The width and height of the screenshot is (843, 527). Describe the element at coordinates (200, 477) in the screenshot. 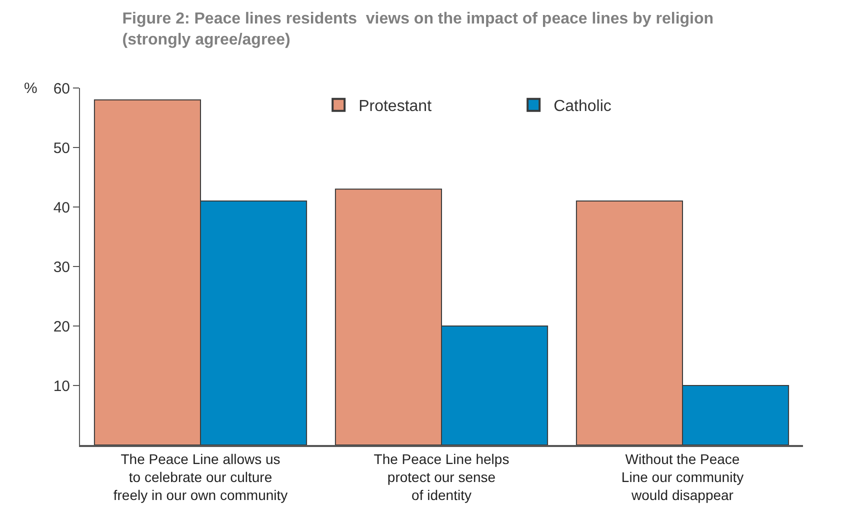

I see `x-tick-label: The Peace Line allows us to celebrate our culture freely in our own community` at that location.